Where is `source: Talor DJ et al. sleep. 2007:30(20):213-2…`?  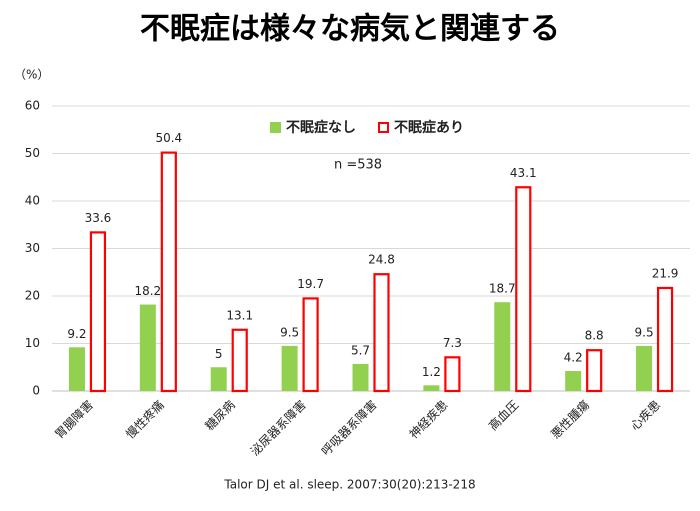
source: Talor DJ et al. sleep. 2007:30(20):213-2… is located at coordinates (349, 485).